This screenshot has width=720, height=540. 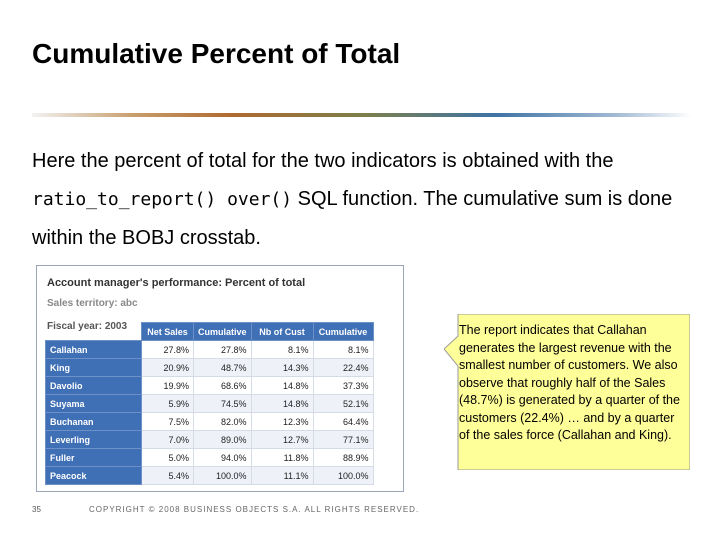 I want to click on table-cell: 14.3%, so click(x=282, y=367).